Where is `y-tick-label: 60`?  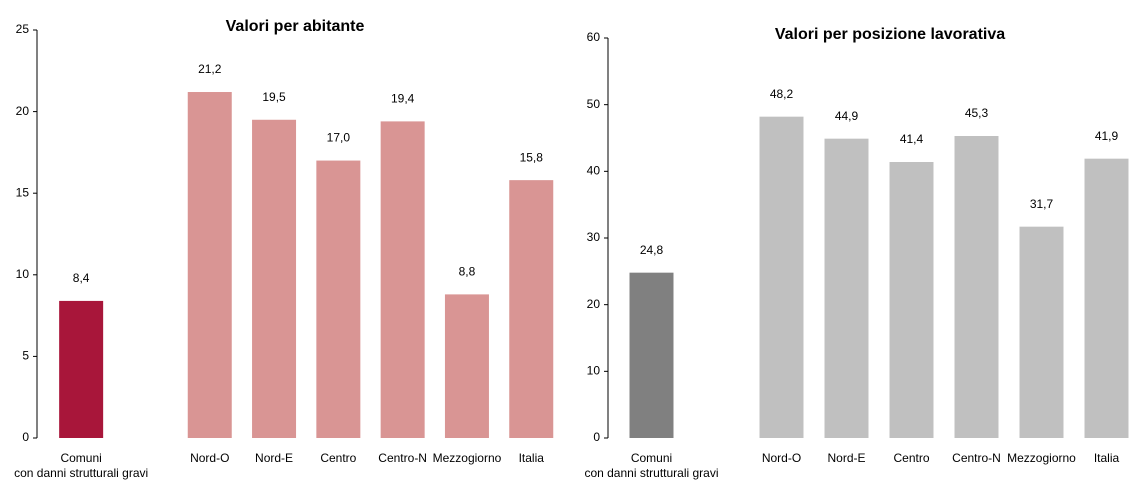 y-tick-label: 60 is located at coordinates (594, 37).